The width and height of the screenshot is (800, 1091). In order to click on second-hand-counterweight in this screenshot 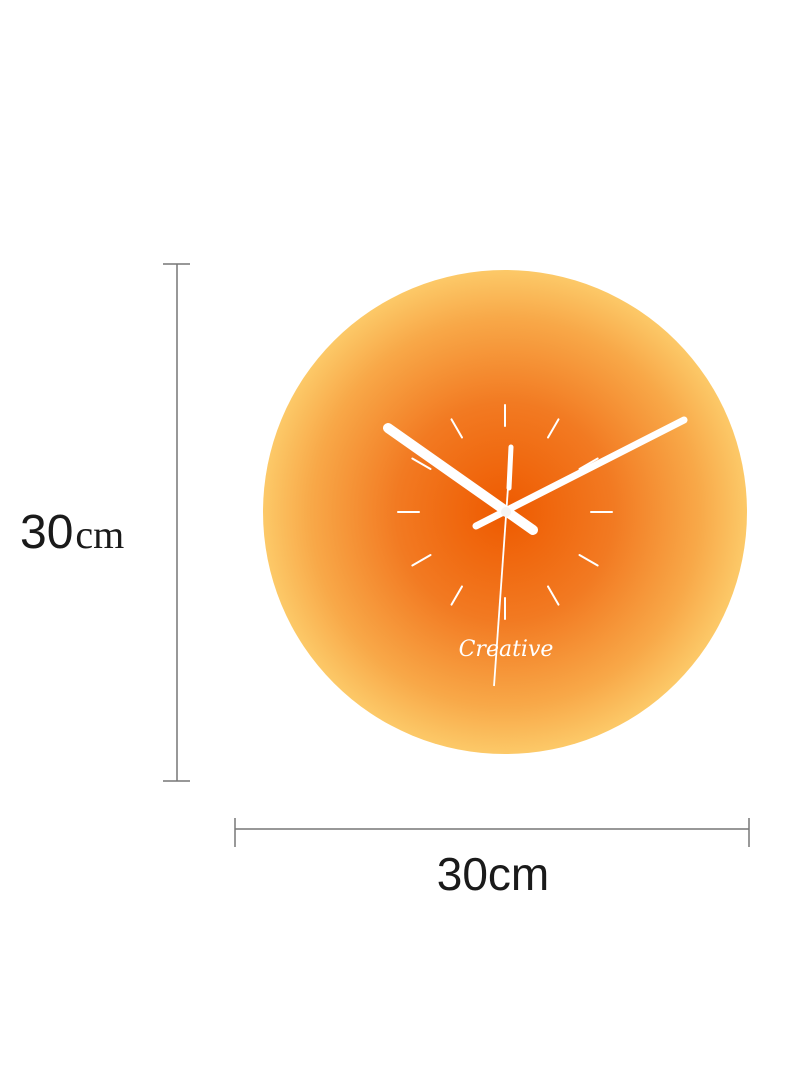, I will do `click(510, 467)`.